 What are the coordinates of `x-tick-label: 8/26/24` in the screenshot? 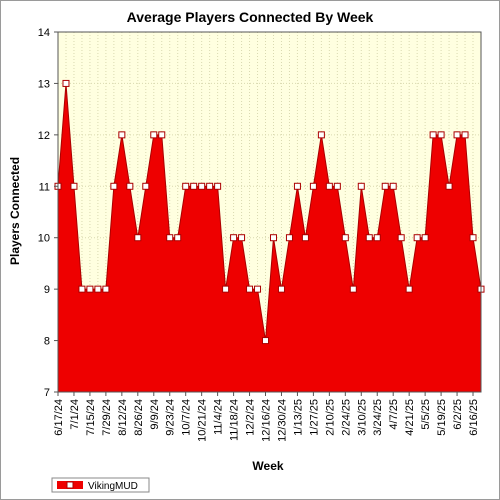 It's located at (139, 417).